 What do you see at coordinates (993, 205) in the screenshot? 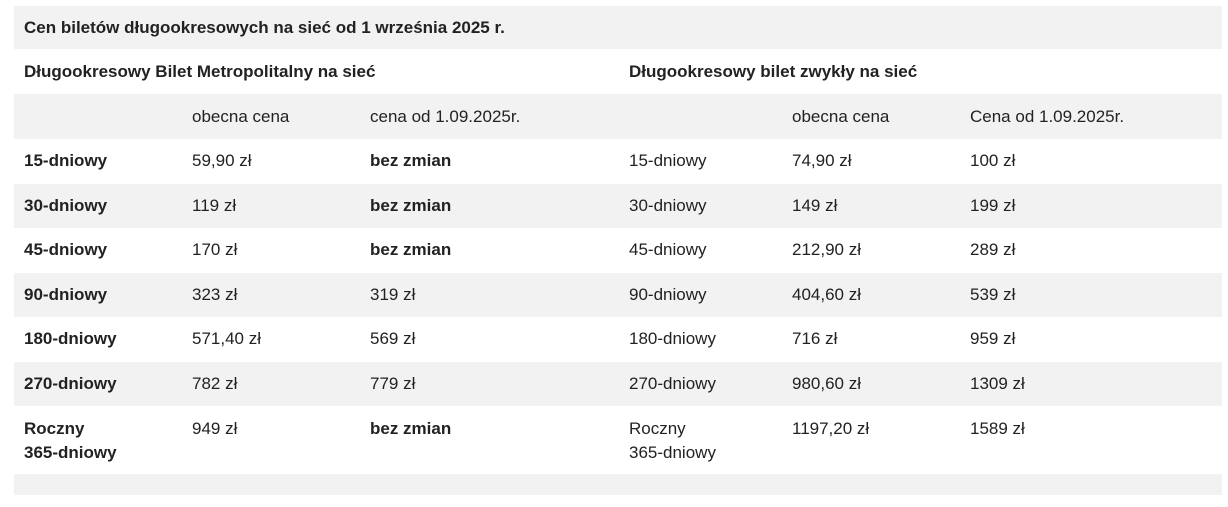
I see `regular-new-price: 199 zł` at bounding box center [993, 205].